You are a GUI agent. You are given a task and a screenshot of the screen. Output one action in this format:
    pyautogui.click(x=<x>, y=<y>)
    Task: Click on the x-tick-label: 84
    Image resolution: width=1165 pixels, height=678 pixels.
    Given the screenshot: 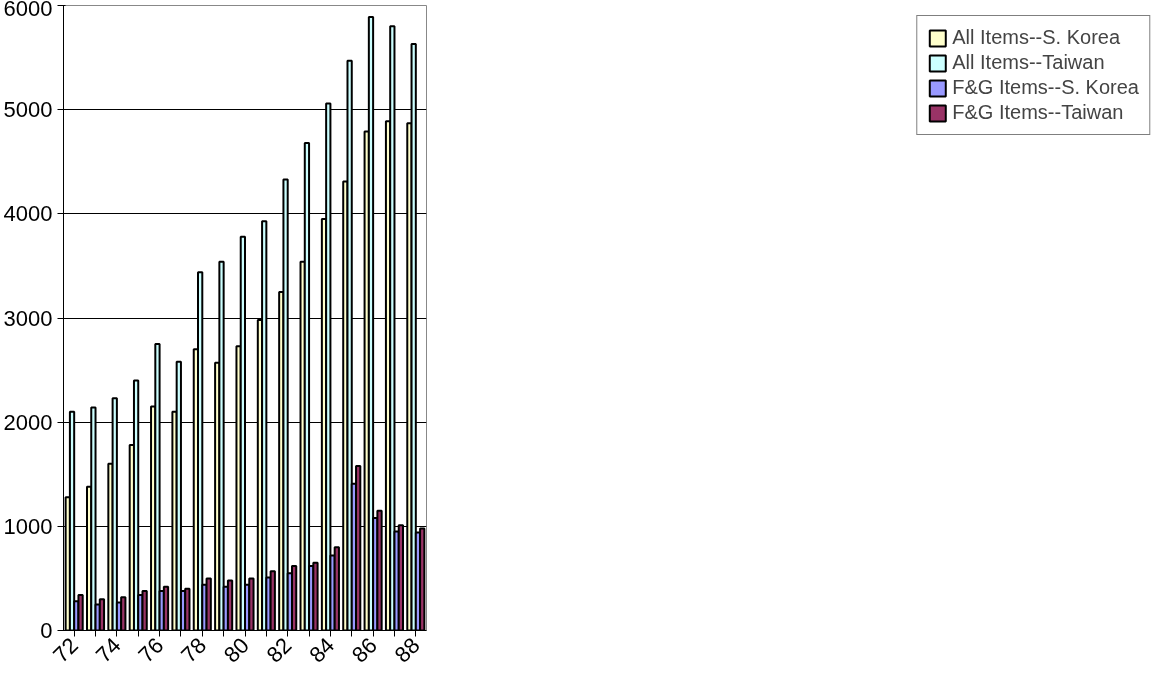 What is the action you would take?
    pyautogui.click(x=322, y=650)
    